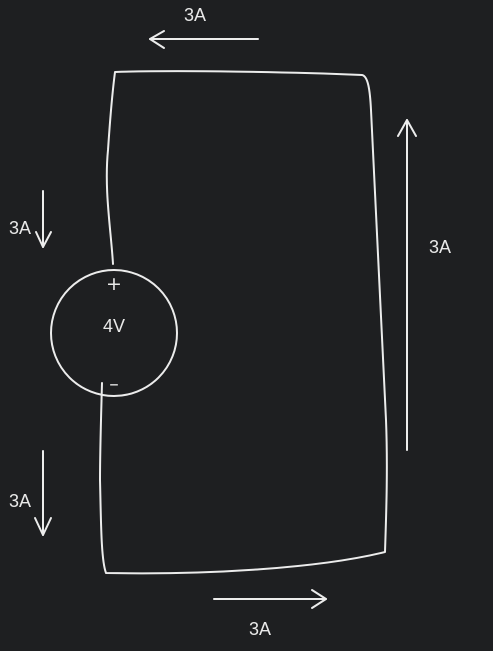  Describe the element at coordinates (195, 15) in the screenshot. I see `top-current-label: 3A` at that location.